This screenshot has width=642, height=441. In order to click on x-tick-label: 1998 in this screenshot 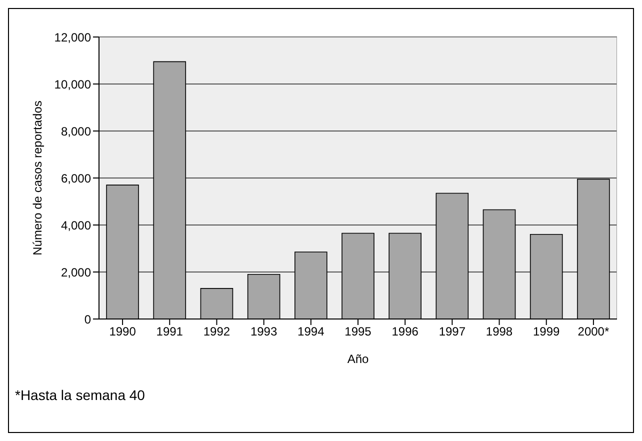, I will do `click(499, 331)`.